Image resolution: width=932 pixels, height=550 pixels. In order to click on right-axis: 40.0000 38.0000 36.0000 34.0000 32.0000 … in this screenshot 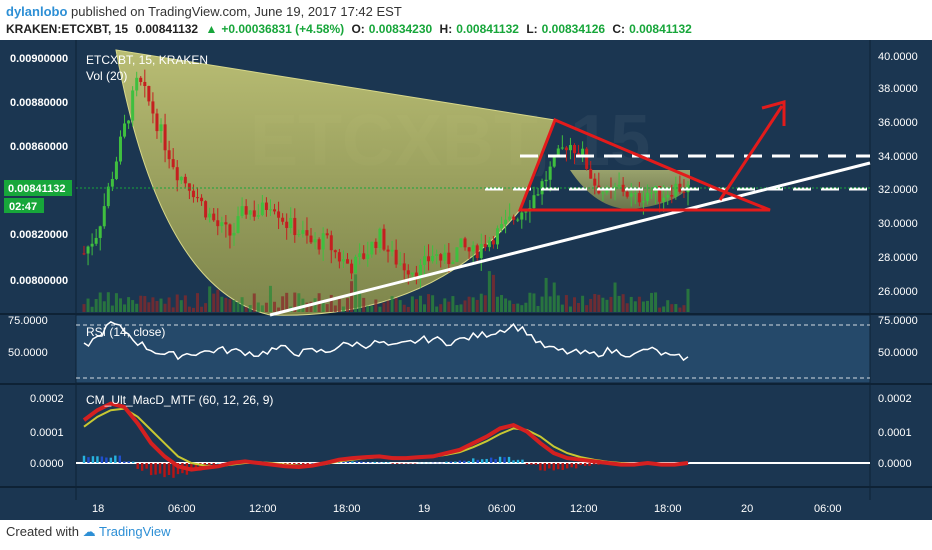, I will do `click(898, 174)`.